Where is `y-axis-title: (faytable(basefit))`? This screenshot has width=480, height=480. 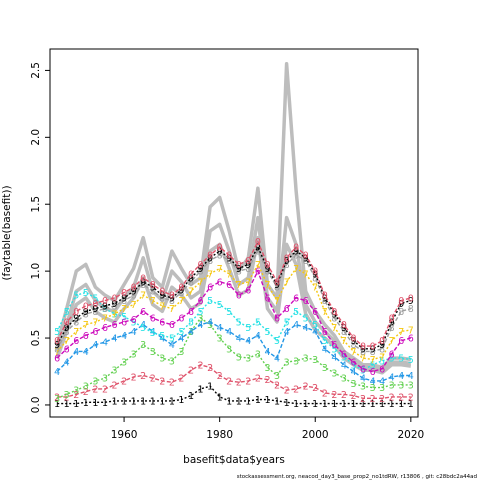
y-axis-title: (faytable(basefit)) is located at coordinates (7, 232).